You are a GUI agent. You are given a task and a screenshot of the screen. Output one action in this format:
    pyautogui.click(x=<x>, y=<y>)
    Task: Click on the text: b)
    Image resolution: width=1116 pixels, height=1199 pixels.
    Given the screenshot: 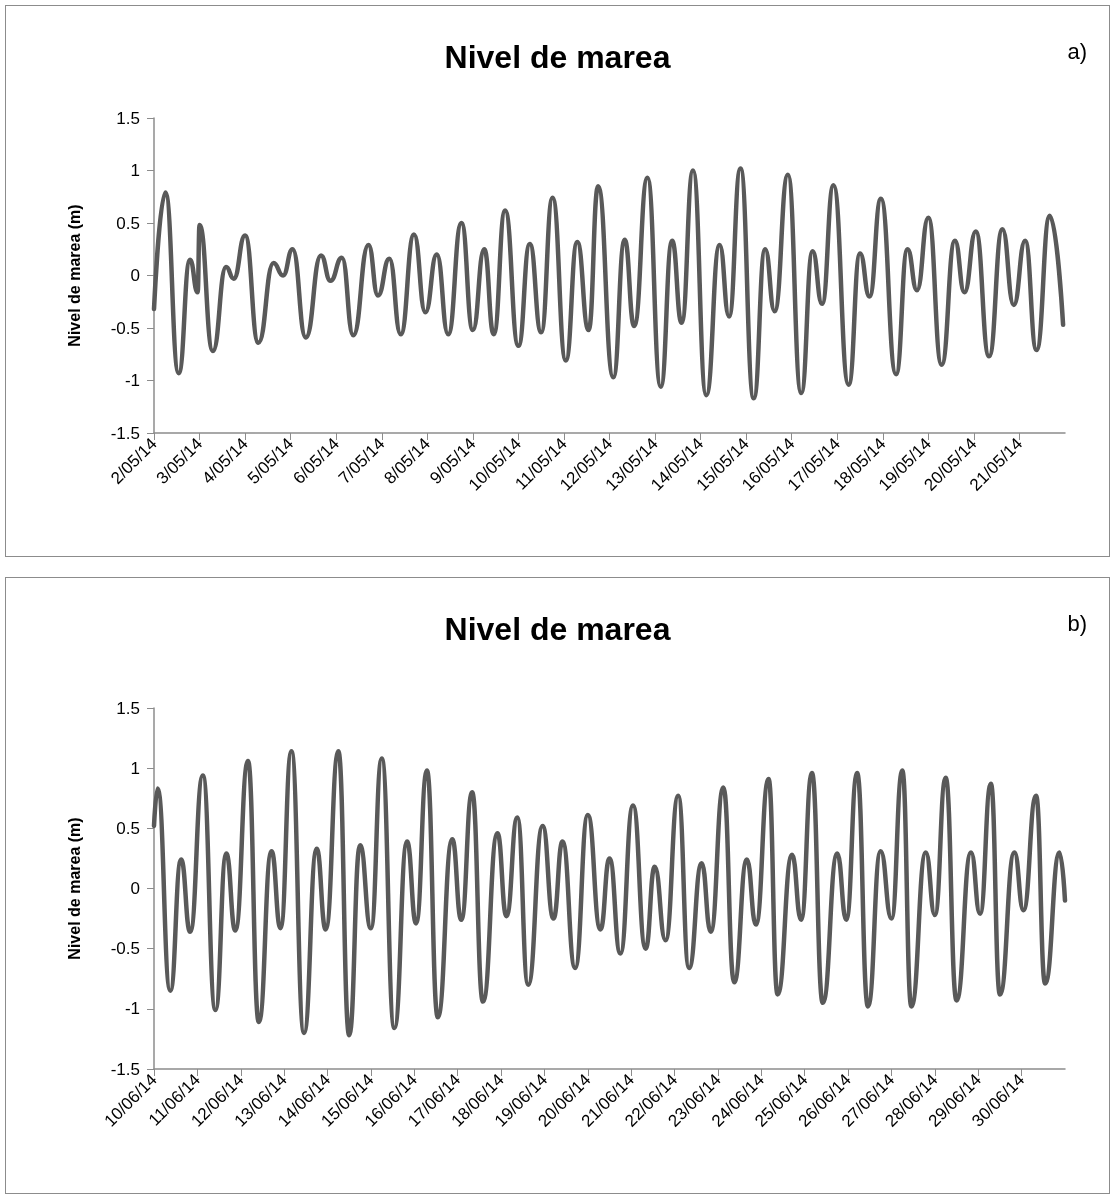 What is the action you would take?
    pyautogui.click(x=1077, y=623)
    